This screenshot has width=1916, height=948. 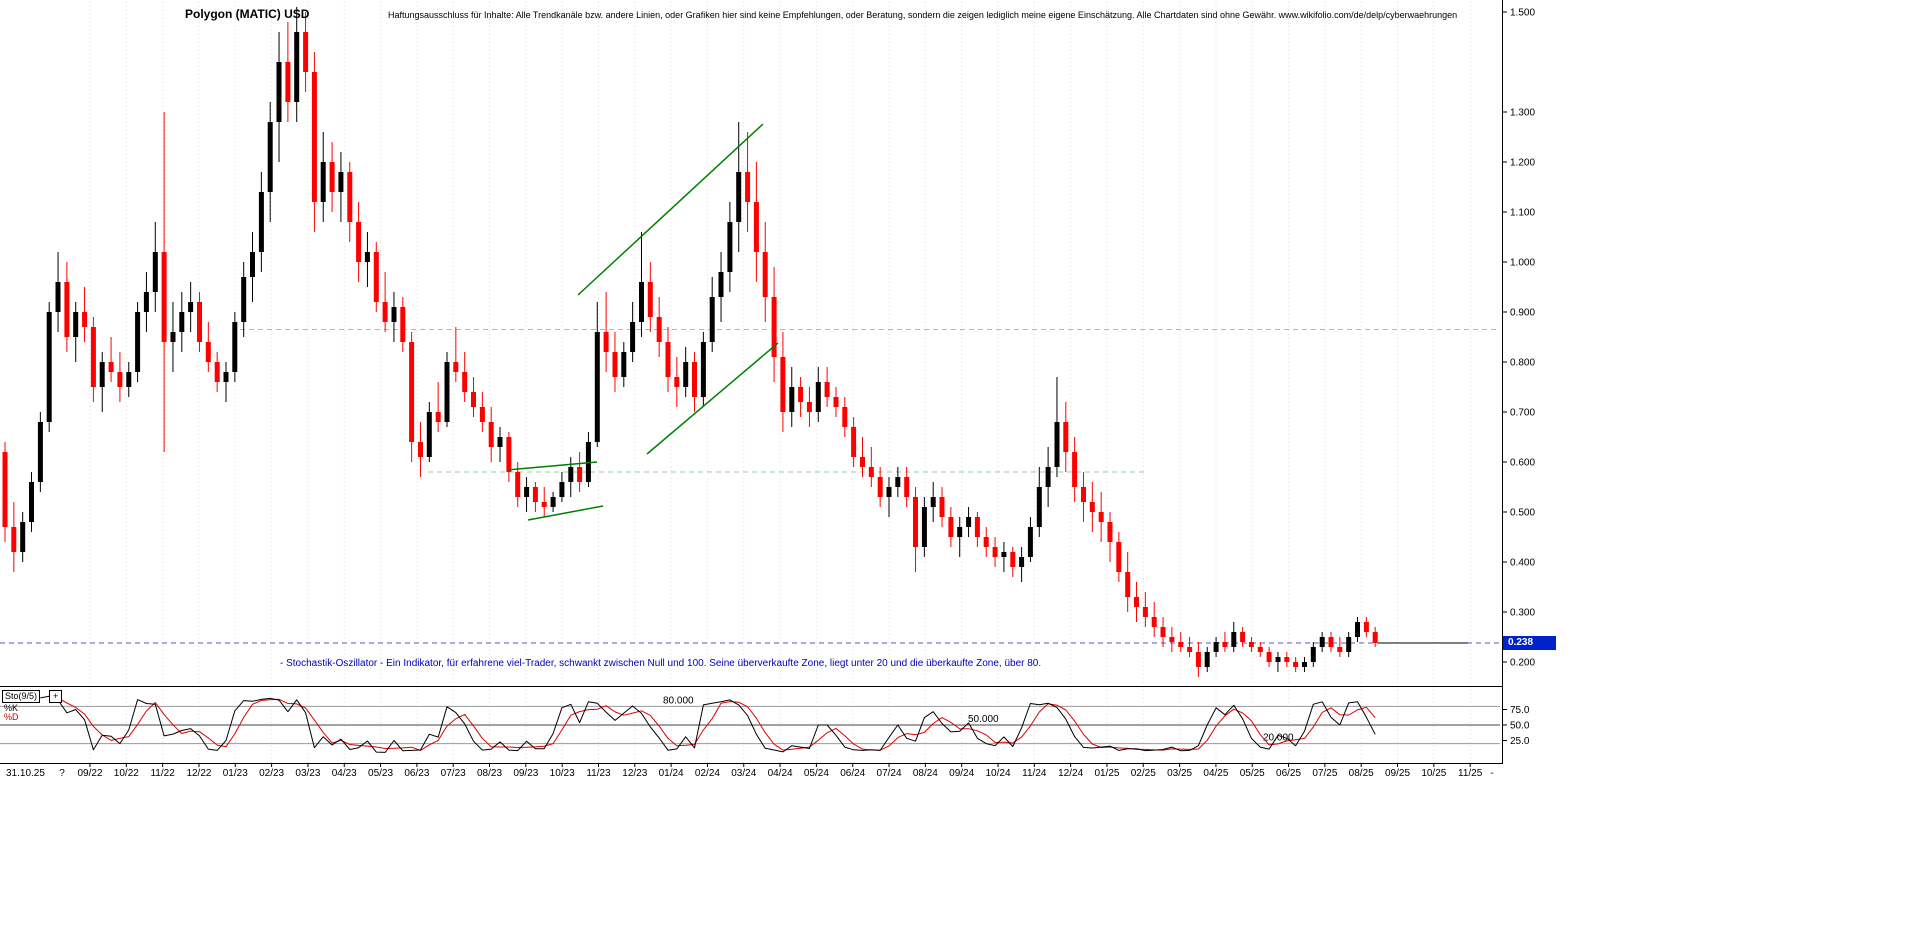 I want to click on x-axis-label: 12/24, so click(x=1070, y=773).